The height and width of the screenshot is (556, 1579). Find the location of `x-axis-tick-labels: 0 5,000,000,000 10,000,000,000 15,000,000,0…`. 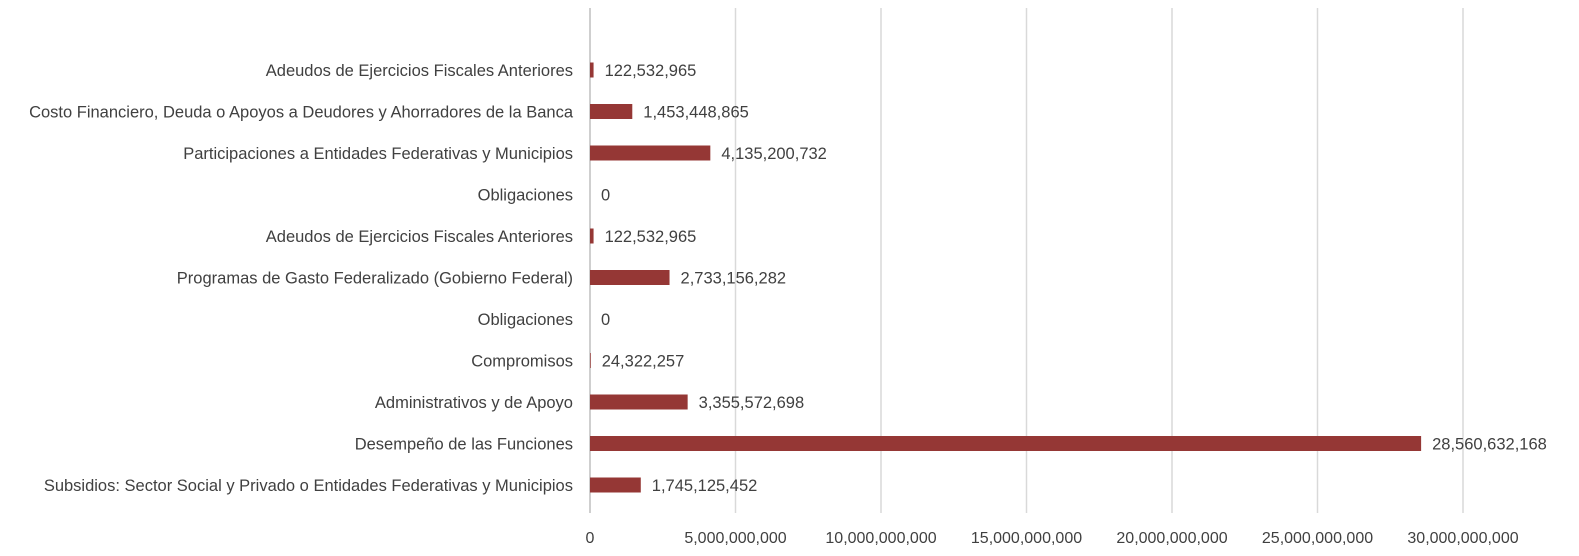

x-axis-tick-labels: 0 5,000,000,000 10,000,000,000 15,000,000,0… is located at coordinates (1052, 538).